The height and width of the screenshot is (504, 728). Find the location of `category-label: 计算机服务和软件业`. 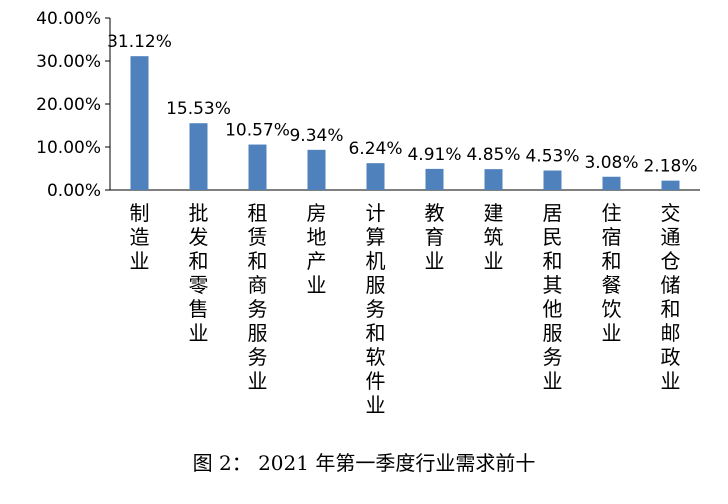

category-label: 计算机服务和软件业 is located at coordinates (376, 309).